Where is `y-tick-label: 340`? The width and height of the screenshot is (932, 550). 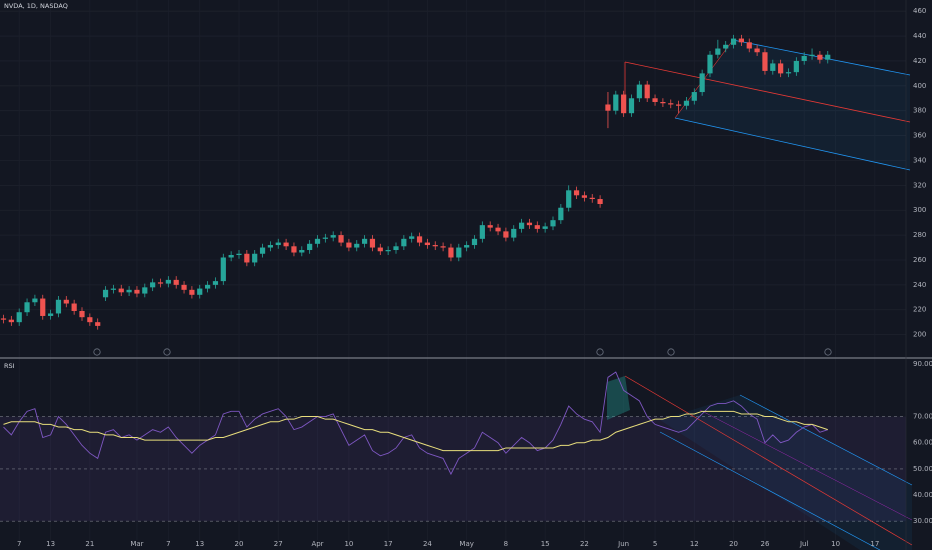
y-tick-label: 340 is located at coordinates (919, 160).